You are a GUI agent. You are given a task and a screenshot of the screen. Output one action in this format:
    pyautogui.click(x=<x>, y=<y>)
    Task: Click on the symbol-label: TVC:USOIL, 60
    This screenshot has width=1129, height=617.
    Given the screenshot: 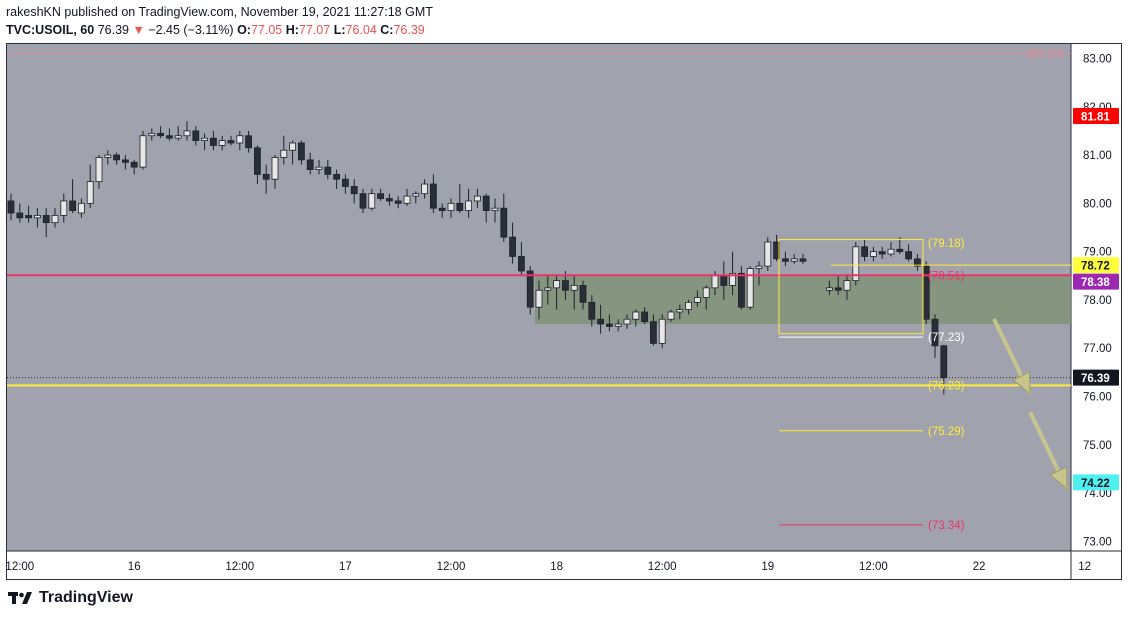 What is the action you would take?
    pyautogui.click(x=50, y=30)
    